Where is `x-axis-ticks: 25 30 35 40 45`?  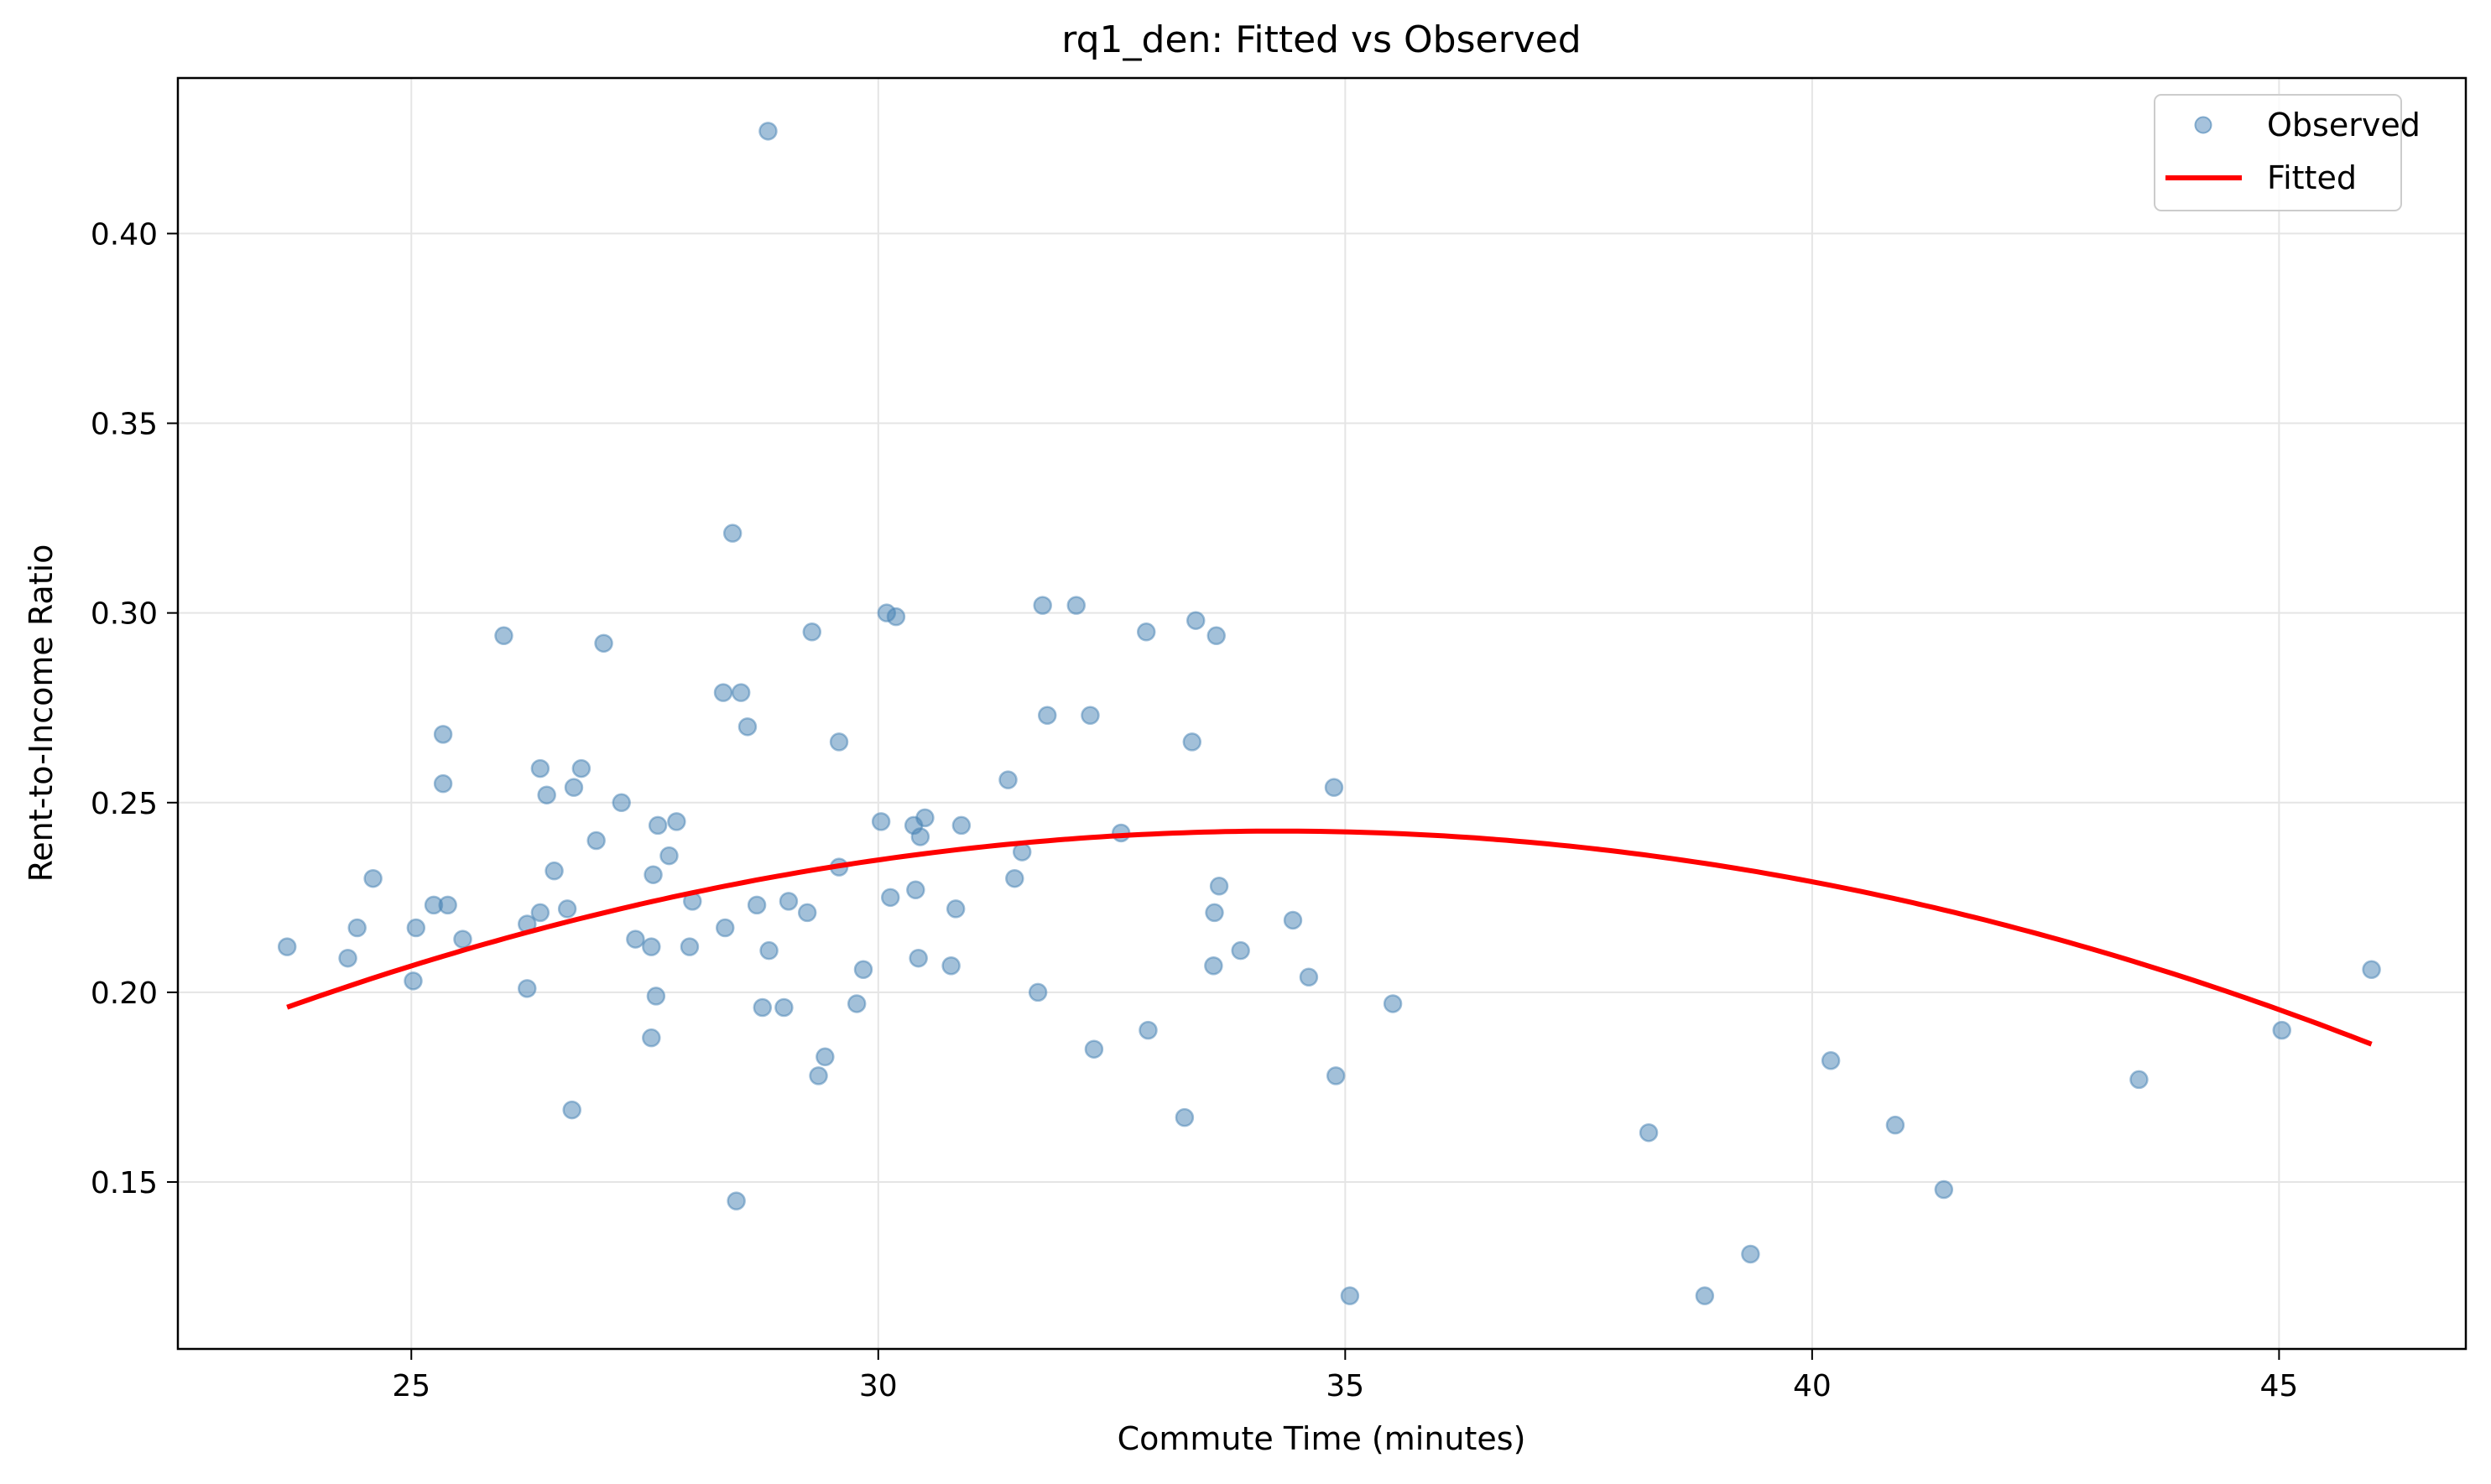
x-axis-ticks: 25 30 35 40 45 is located at coordinates (1345, 1376).